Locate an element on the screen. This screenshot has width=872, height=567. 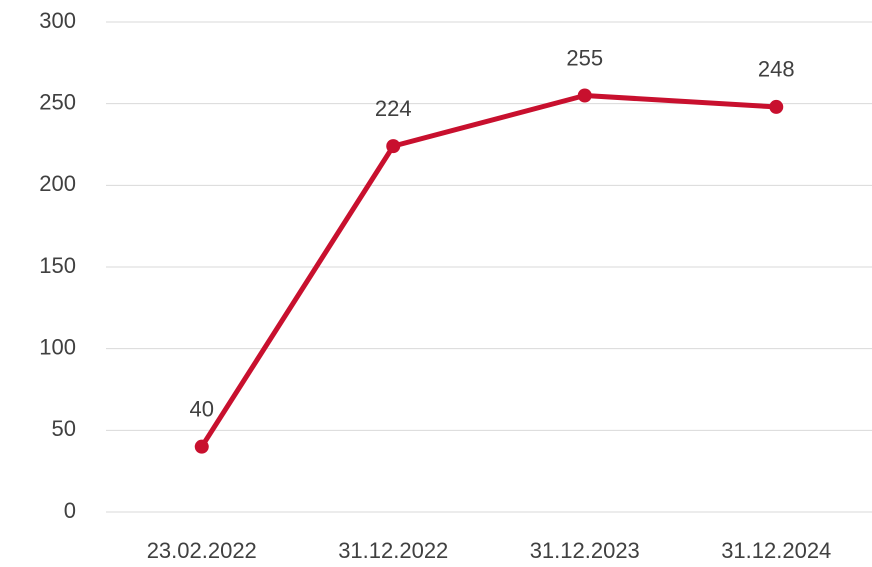
data-label: 224 is located at coordinates (393, 108).